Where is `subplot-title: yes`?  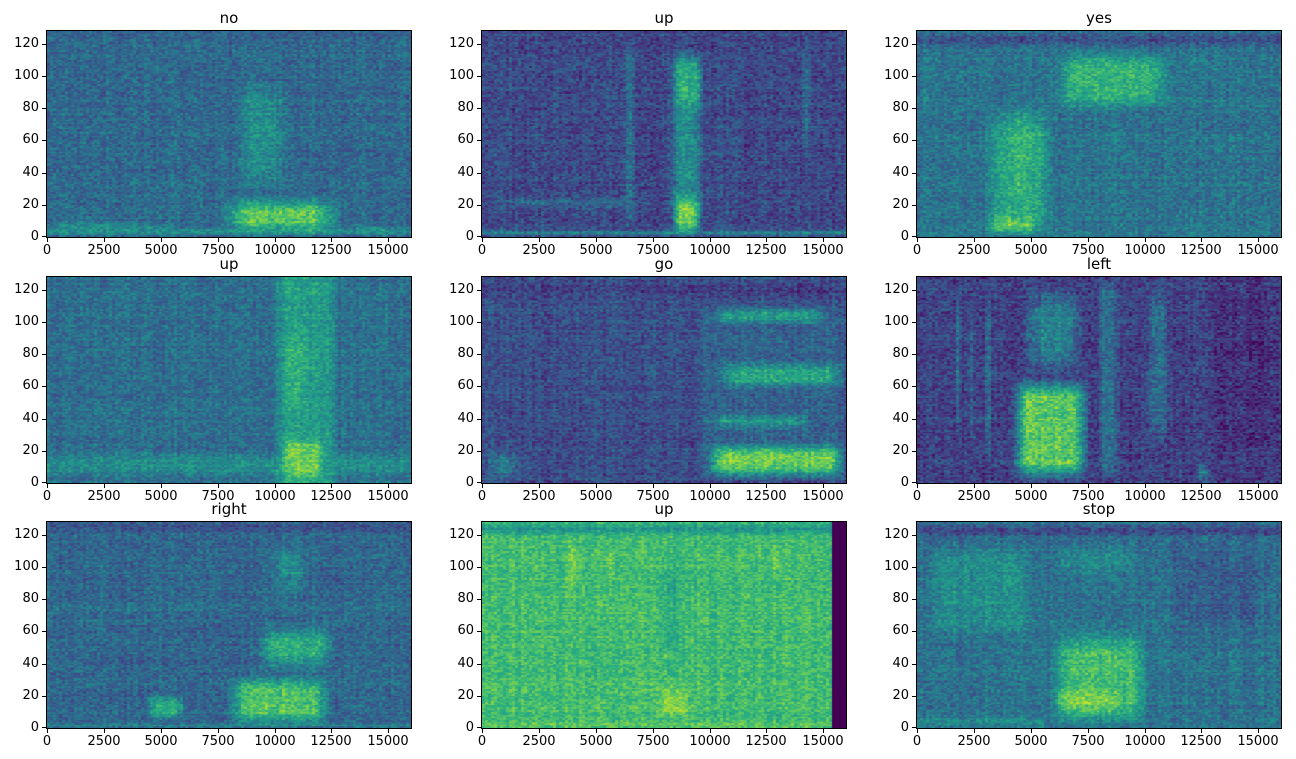
subplot-title: yes is located at coordinates (1099, 18).